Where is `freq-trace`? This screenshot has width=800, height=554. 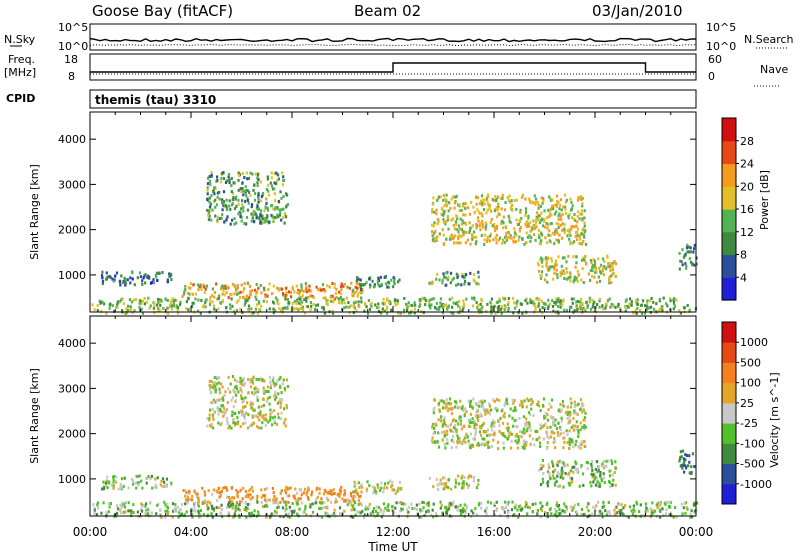 freq-trace is located at coordinates (393, 67).